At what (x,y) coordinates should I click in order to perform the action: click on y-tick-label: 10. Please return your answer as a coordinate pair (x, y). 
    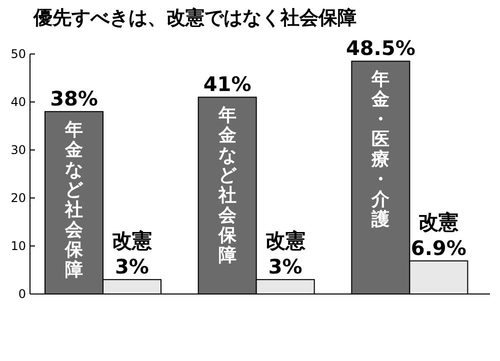
    Looking at the image, I should click on (18, 246).